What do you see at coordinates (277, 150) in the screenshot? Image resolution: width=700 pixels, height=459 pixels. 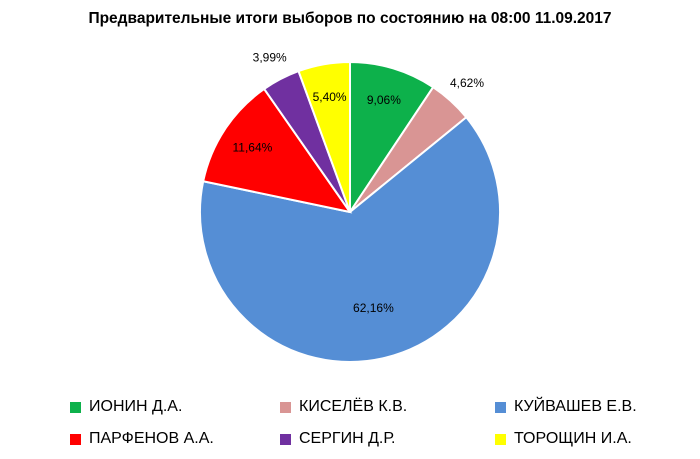 I see `pie-slice-parfenov` at bounding box center [277, 150].